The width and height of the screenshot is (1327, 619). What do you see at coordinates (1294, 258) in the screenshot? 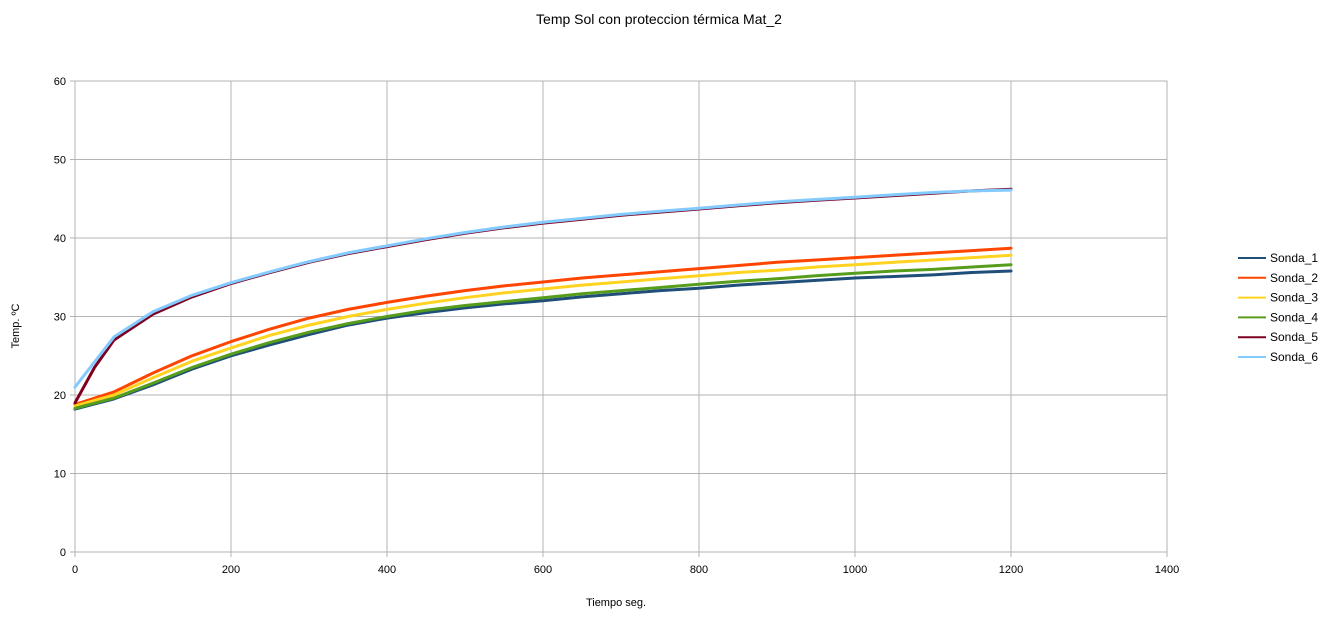
I see `legend-entry: Sonda_1` at bounding box center [1294, 258].